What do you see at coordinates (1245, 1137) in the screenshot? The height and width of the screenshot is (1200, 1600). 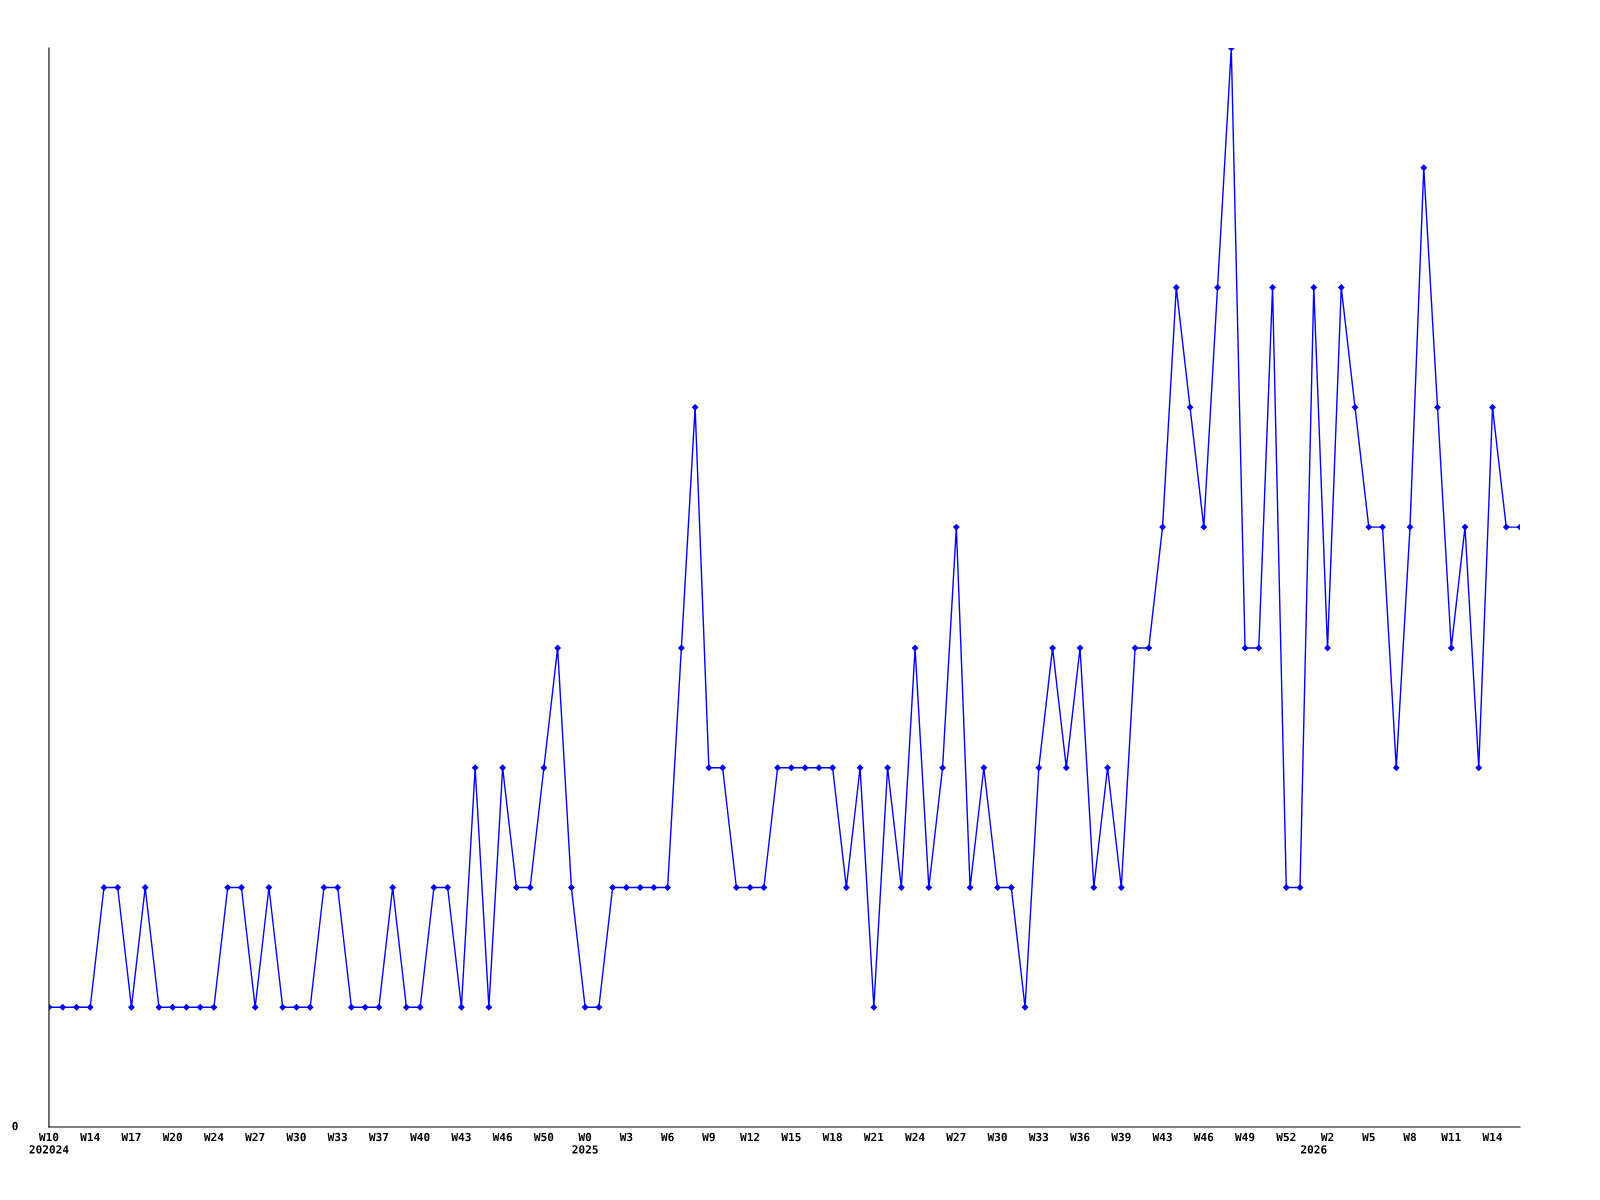 I see `x-tick-label: W49` at bounding box center [1245, 1137].